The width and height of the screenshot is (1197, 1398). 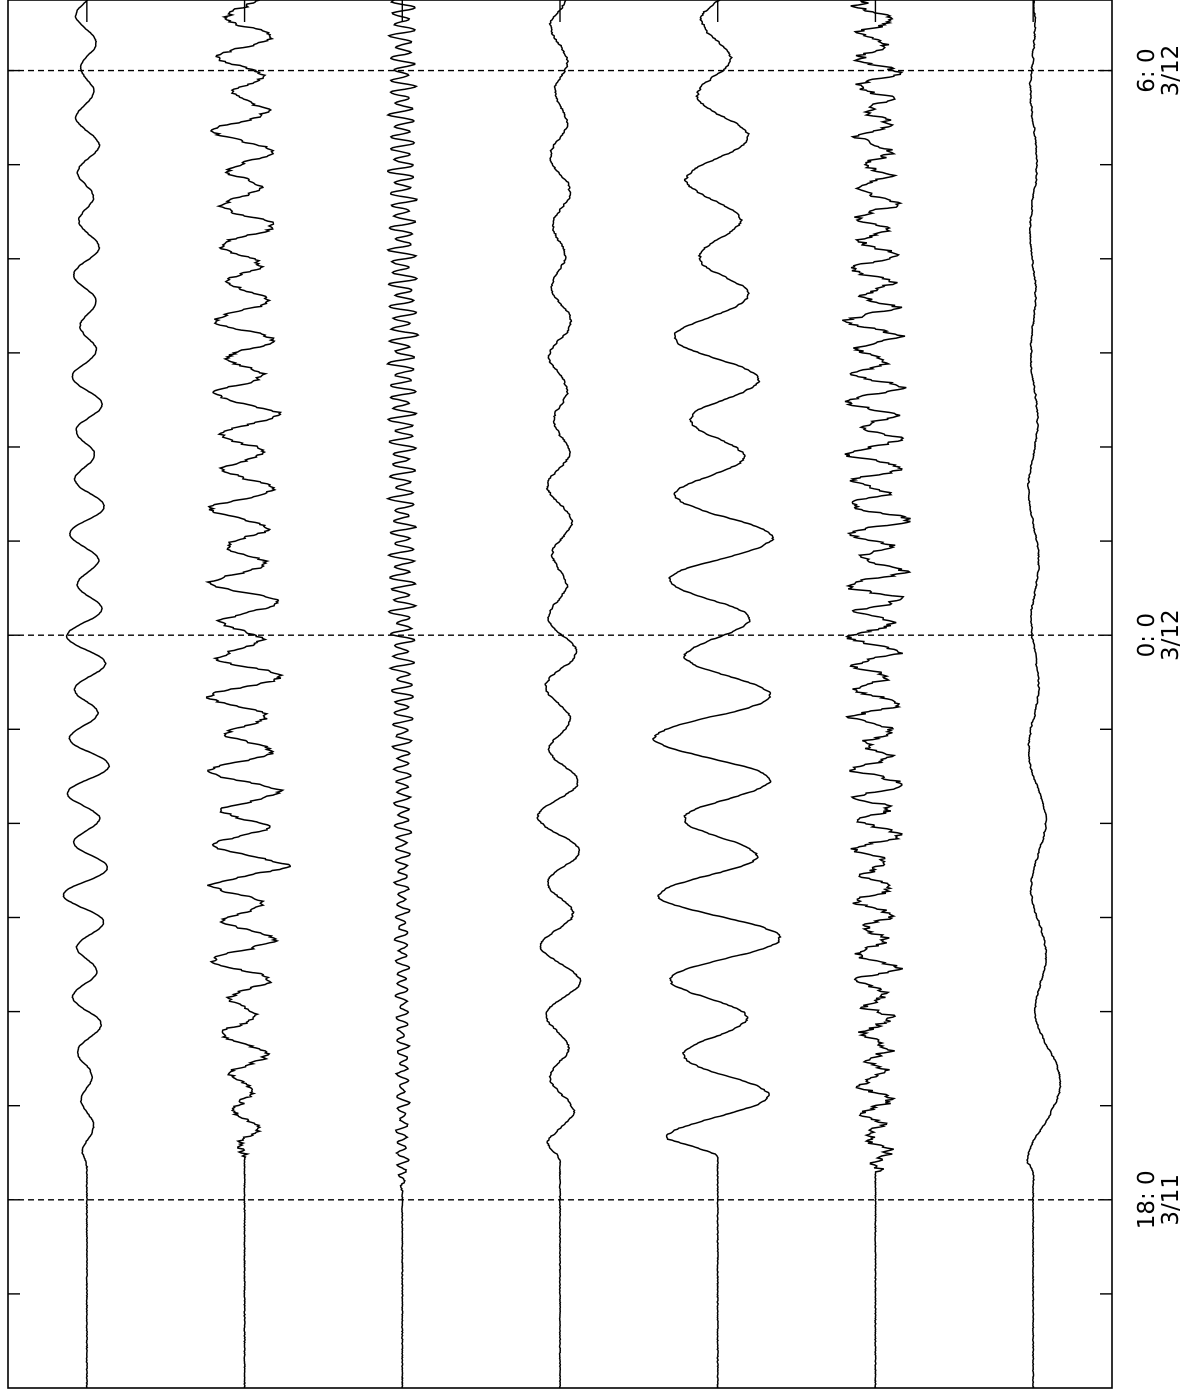 I want to click on tick-label-date-1: 3/12, so click(x=1171, y=635).